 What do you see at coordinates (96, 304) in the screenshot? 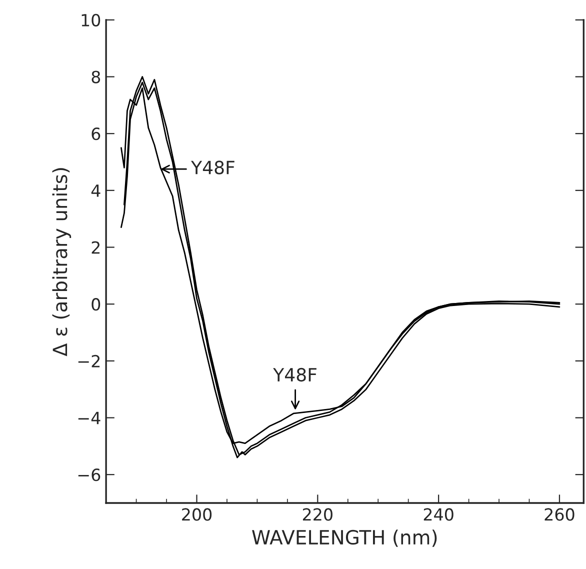
I see `y-tick-label: 0` at bounding box center [96, 304].